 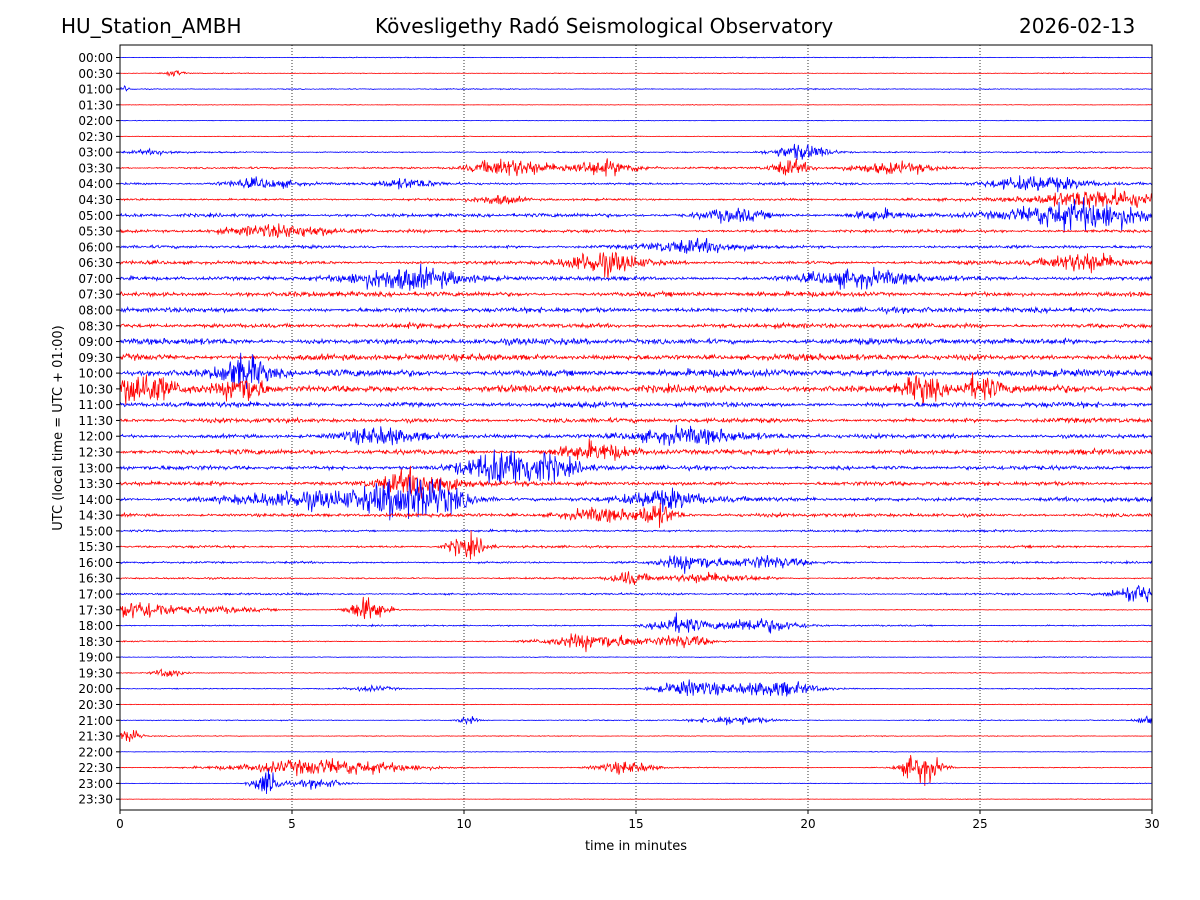 What do you see at coordinates (95, 168) in the screenshot?
I see `y-tick-label: 03:30` at bounding box center [95, 168].